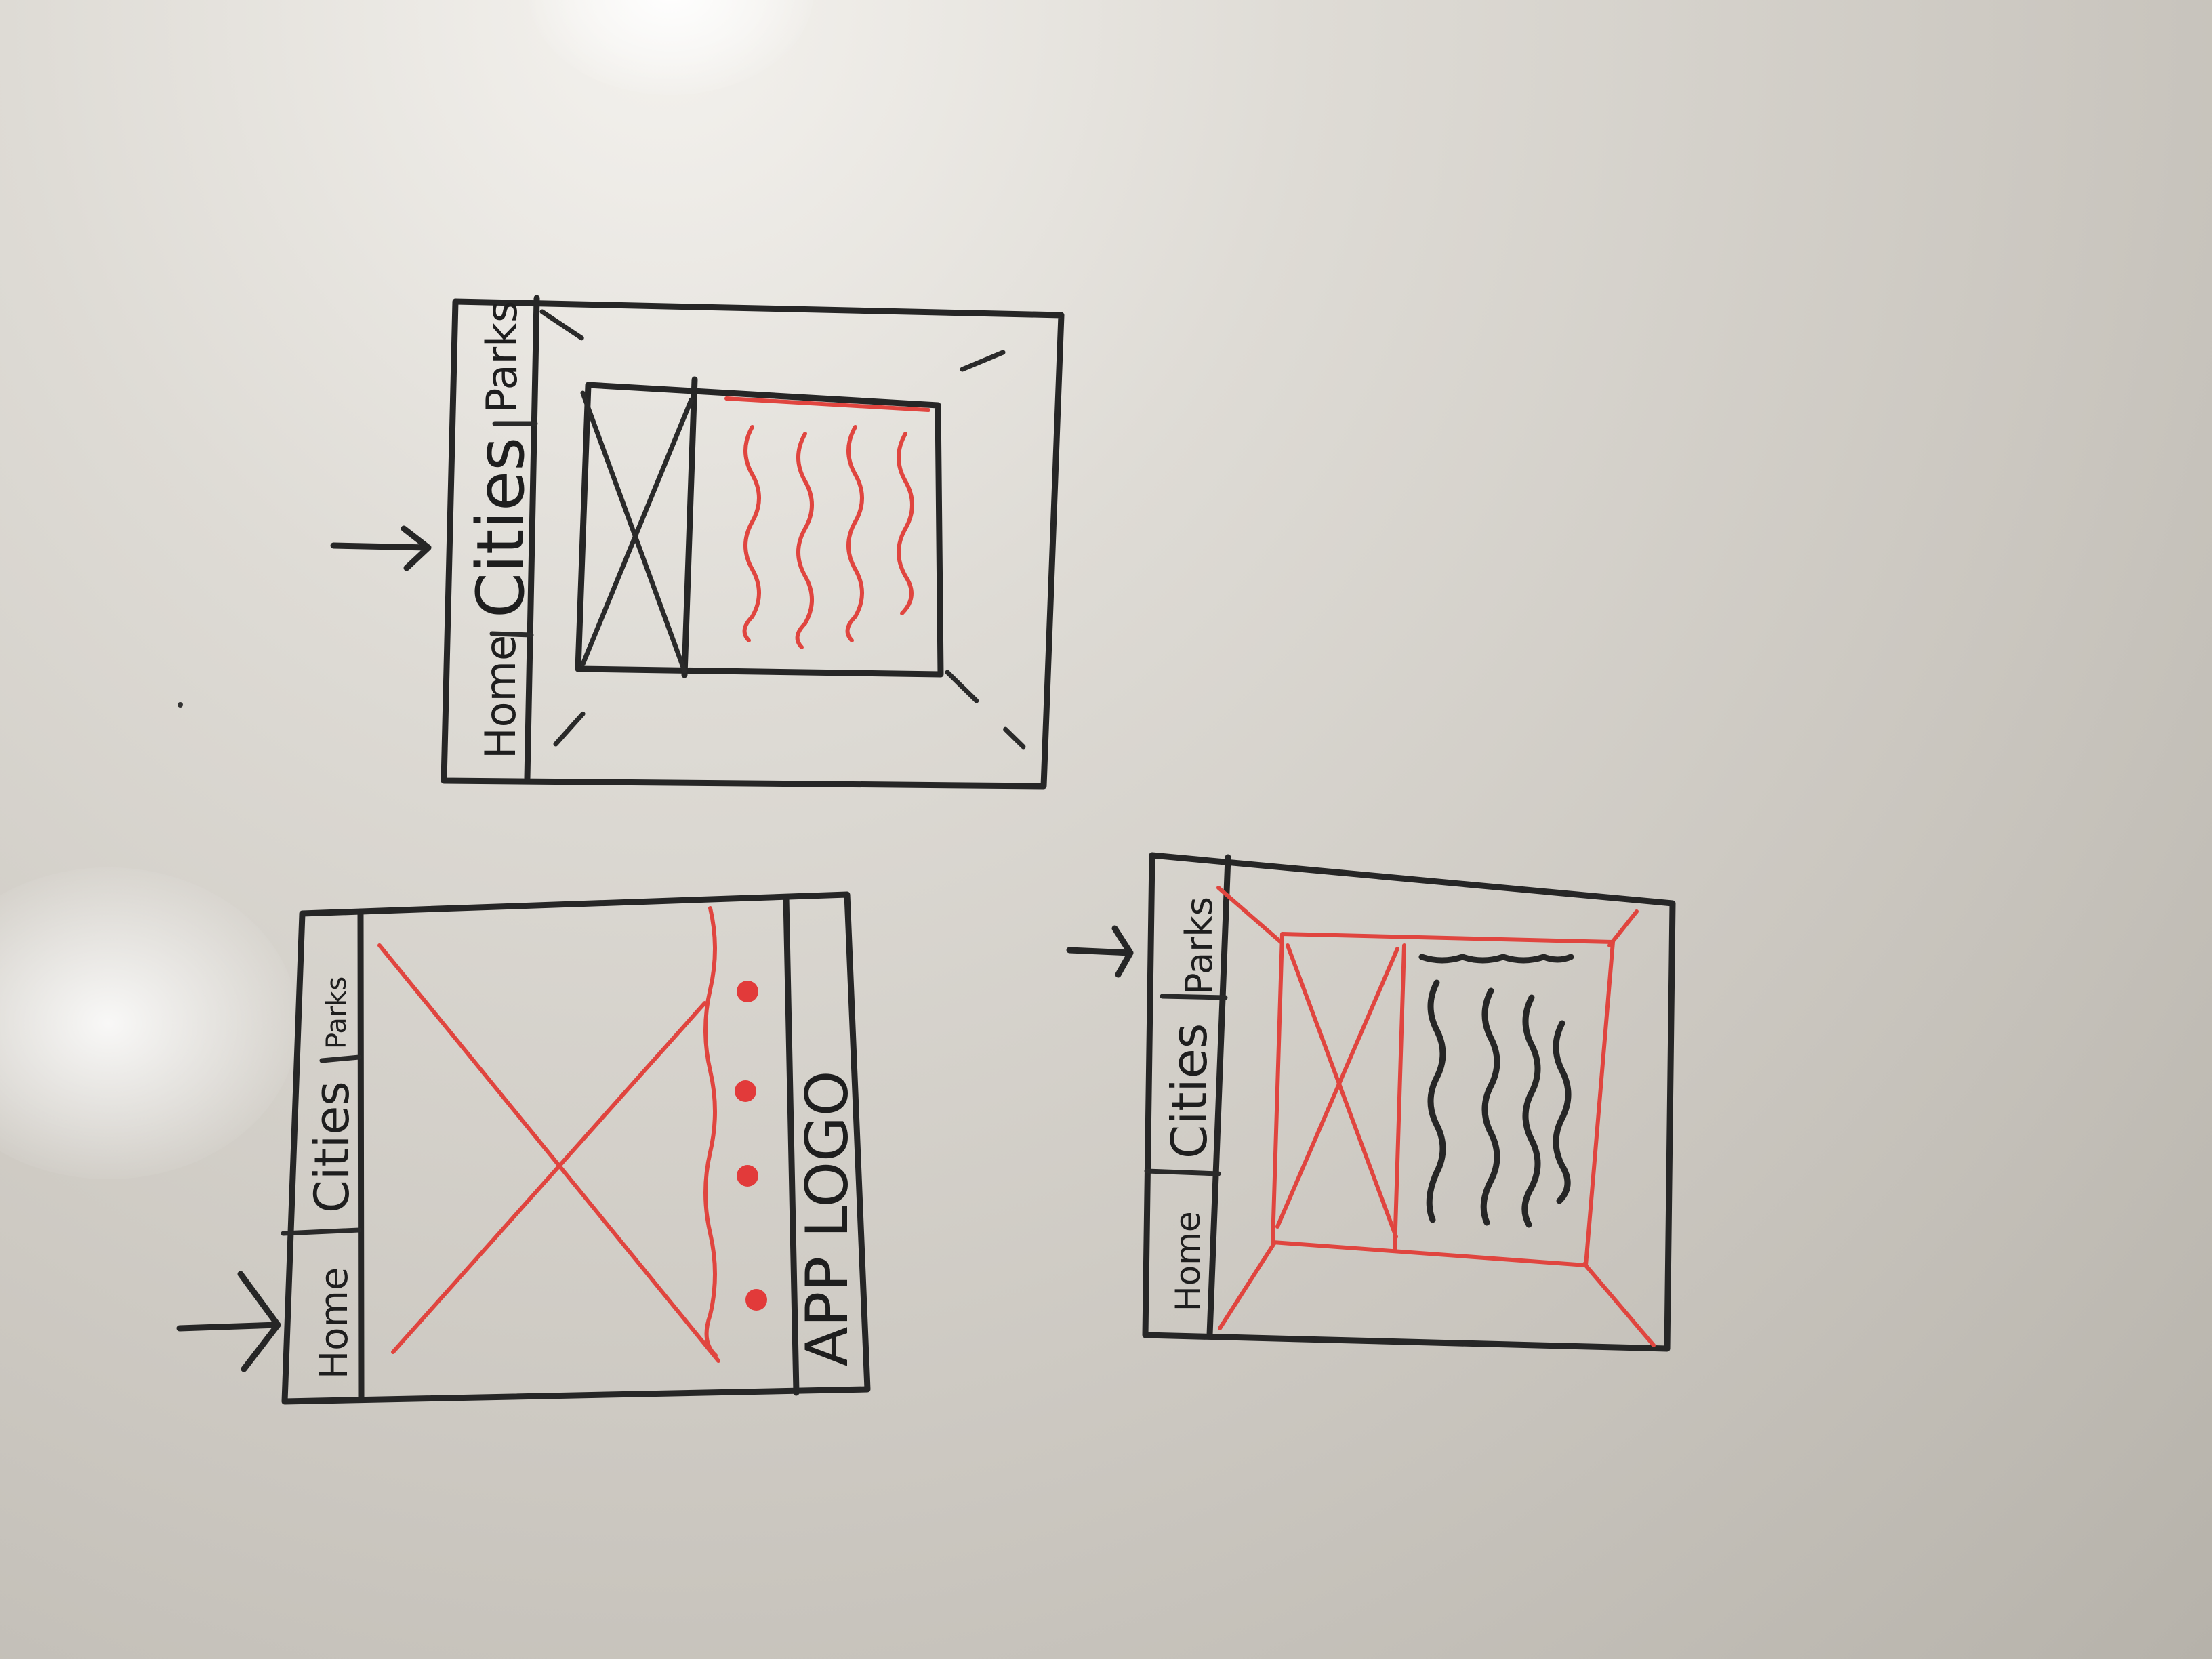  I want to click on app-logo: APP LOGO, so click(827, 1219).